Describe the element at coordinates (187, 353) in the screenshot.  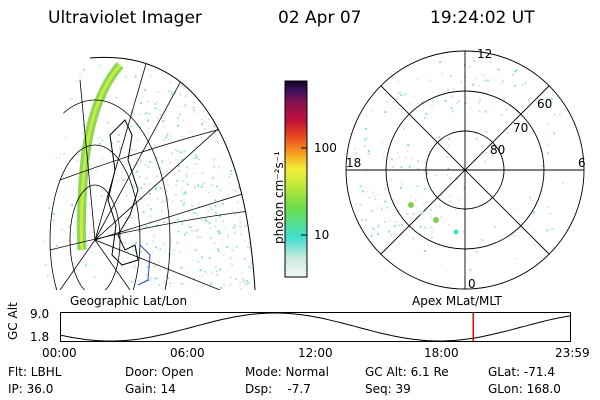
I see `timeline-tick-0600: 06:00` at that location.